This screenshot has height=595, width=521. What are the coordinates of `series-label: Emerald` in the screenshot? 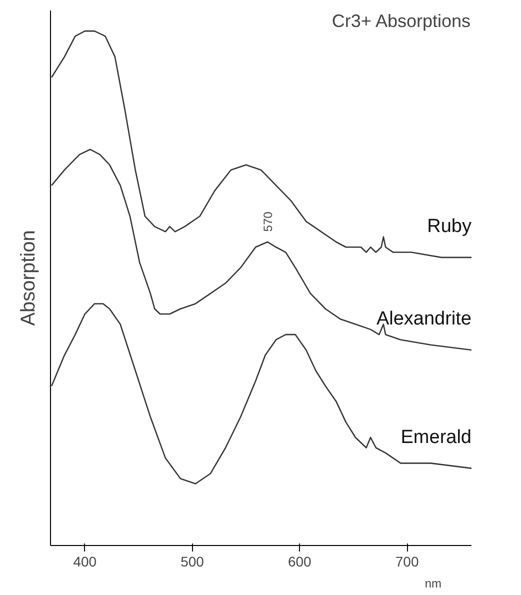 It's located at (436, 437).